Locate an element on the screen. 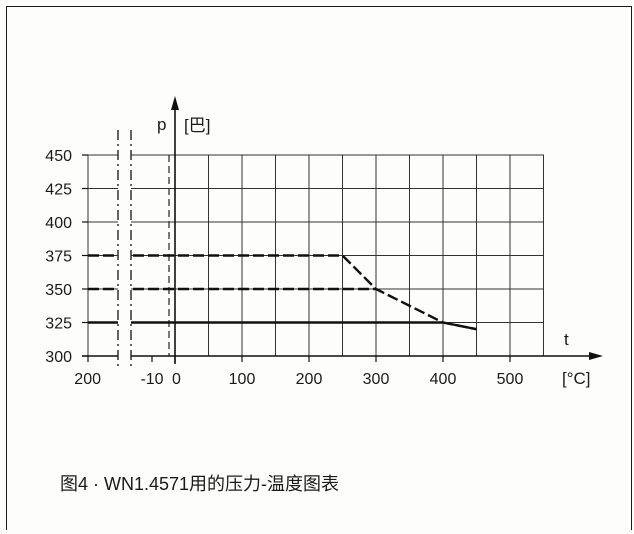  y-tick-label: 400 is located at coordinates (58, 223).